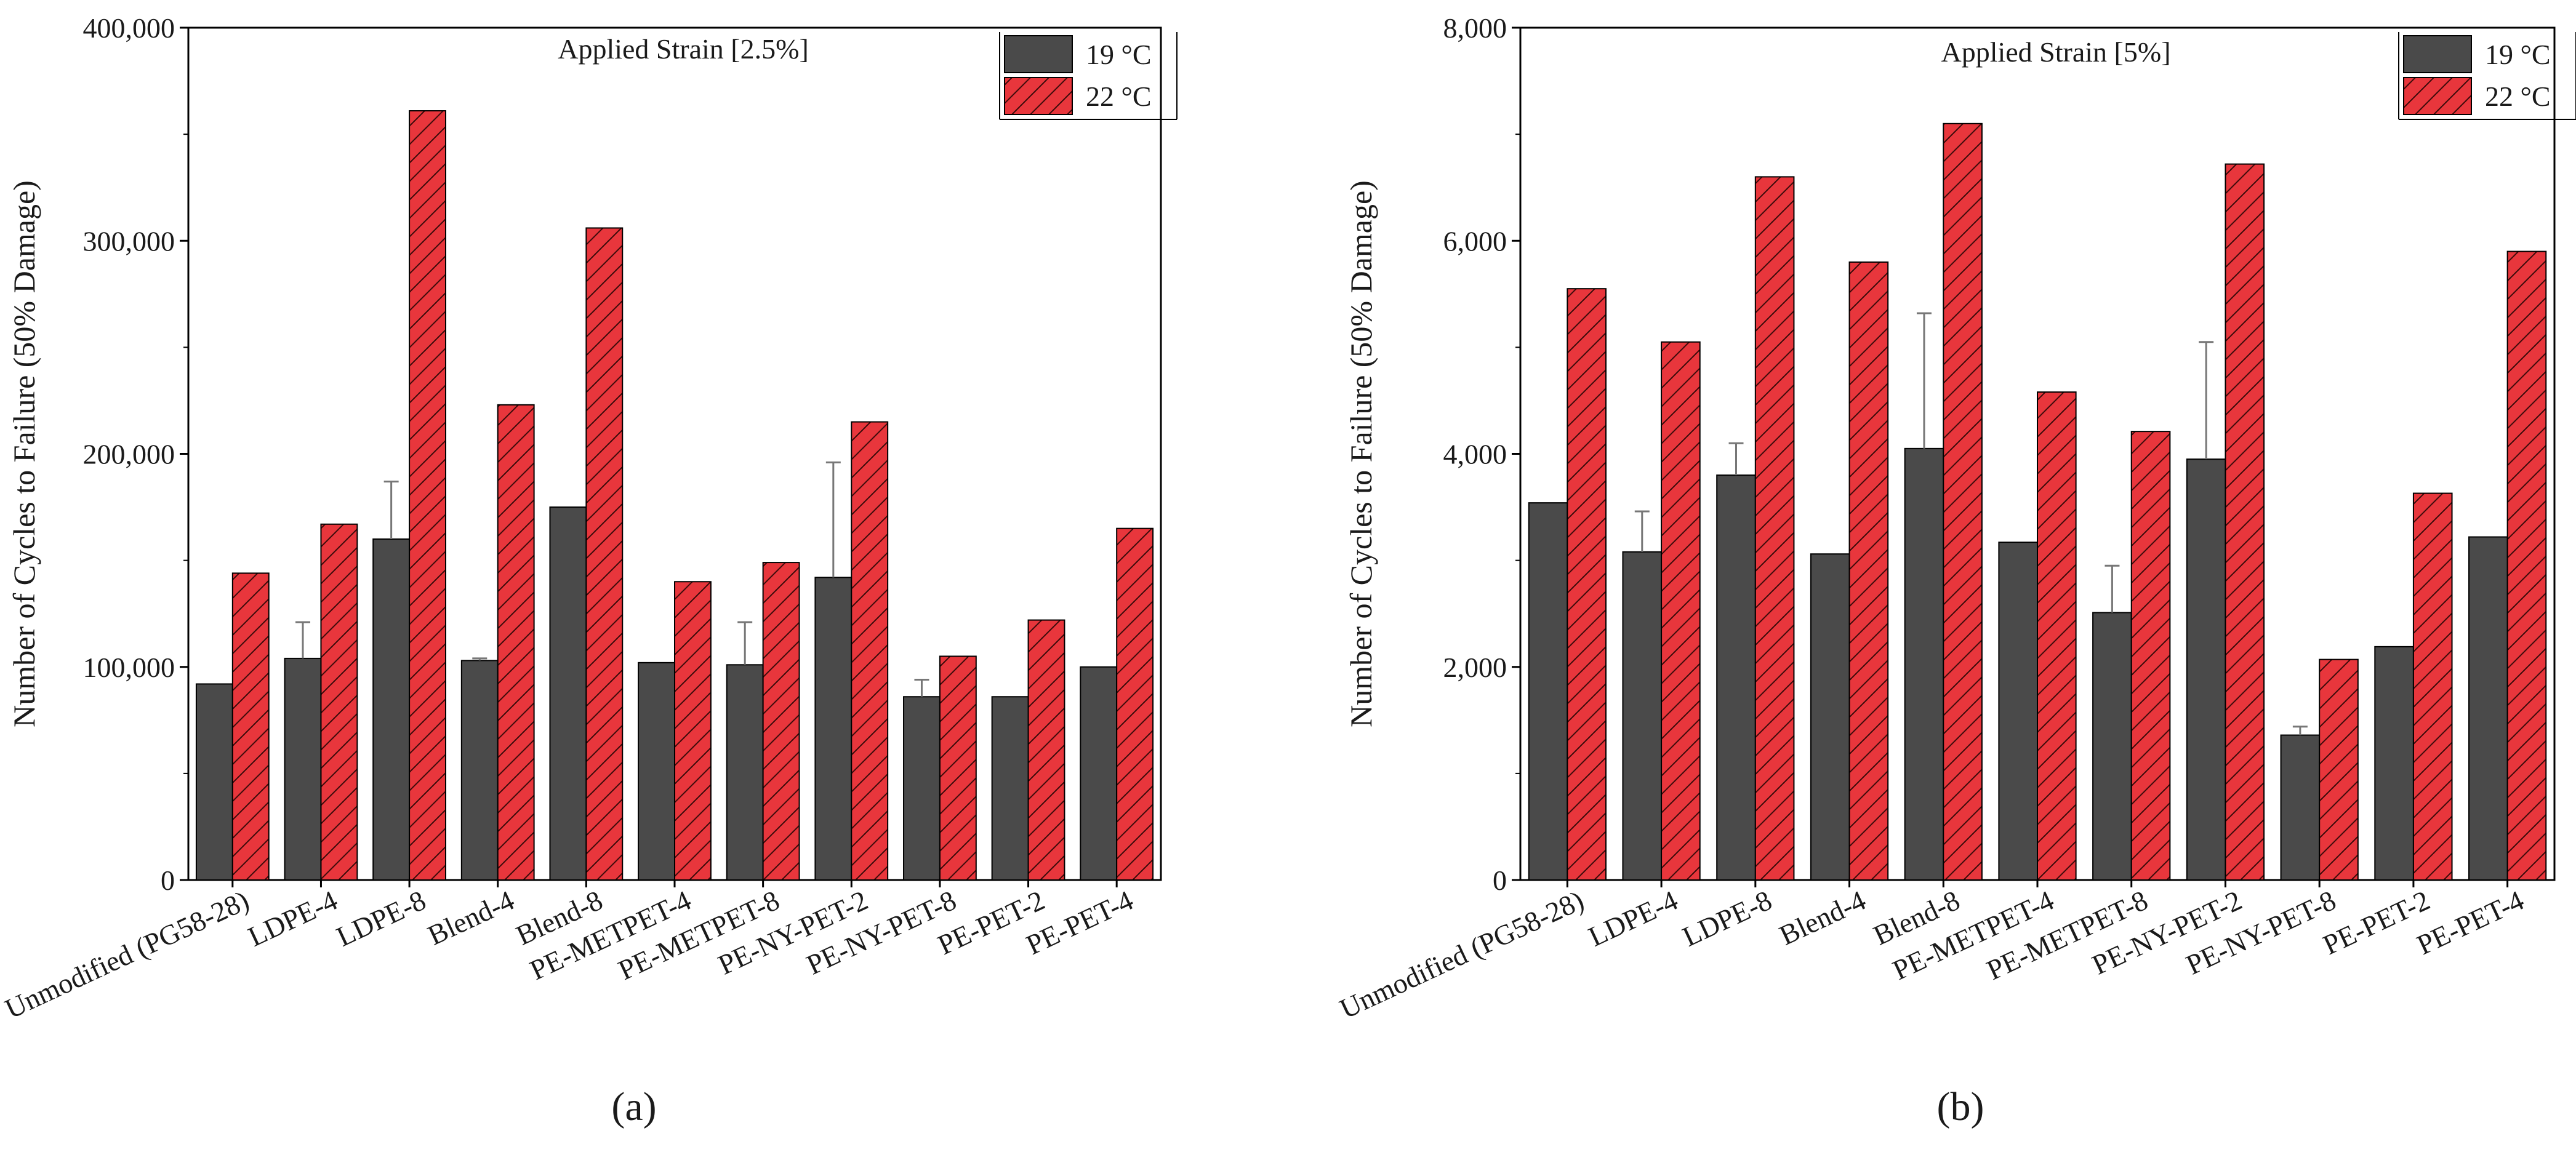 This screenshot has width=2576, height=1152. Describe the element at coordinates (1475, 241) in the screenshot. I see `y-tick-label: 6,000` at that location.